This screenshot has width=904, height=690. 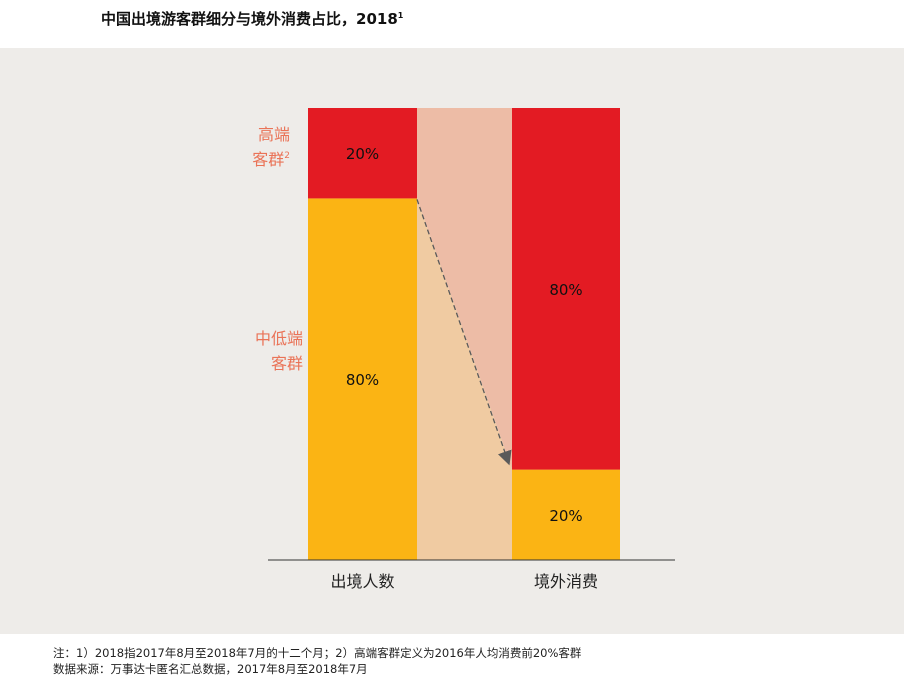 What do you see at coordinates (464, 332) in the screenshot?
I see `annotation-arrow` at bounding box center [464, 332].